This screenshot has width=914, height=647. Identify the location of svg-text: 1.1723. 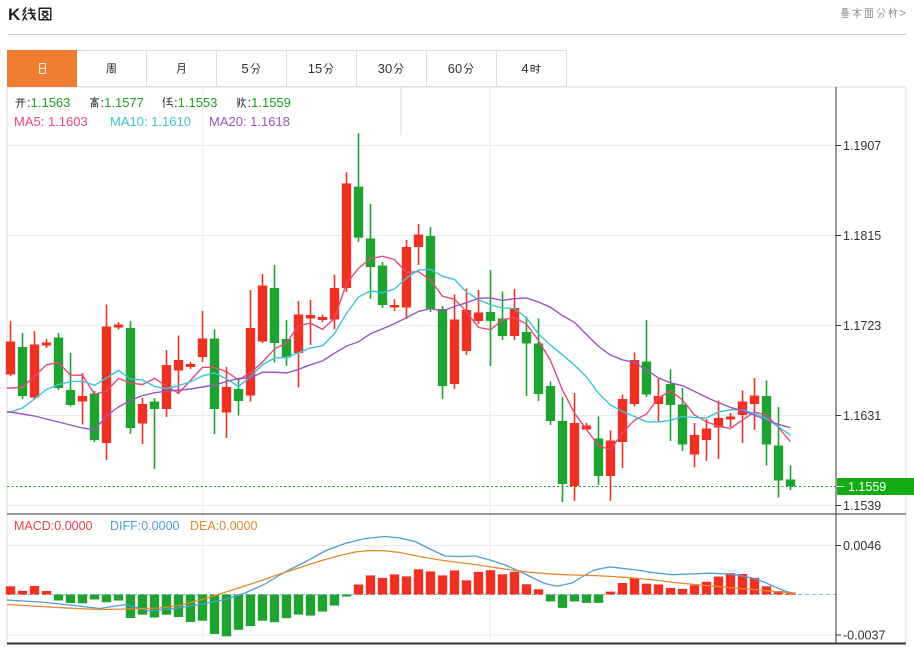
(862, 326).